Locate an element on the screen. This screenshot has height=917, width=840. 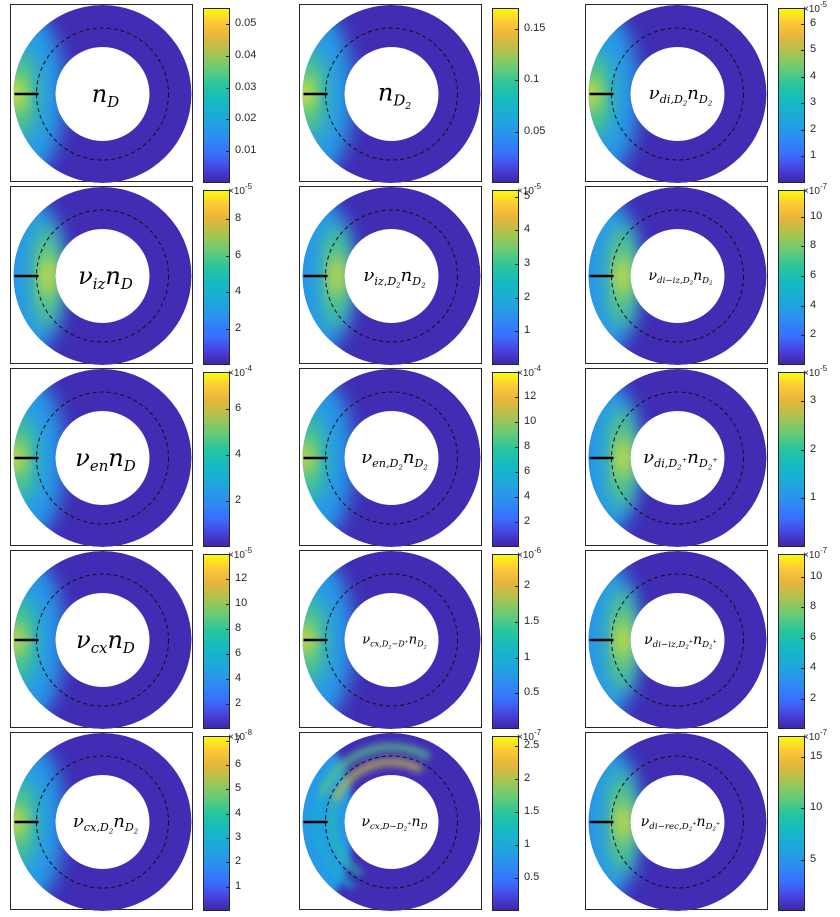
colorbar-tick-label: 1.5 is located at coordinates (532, 810).